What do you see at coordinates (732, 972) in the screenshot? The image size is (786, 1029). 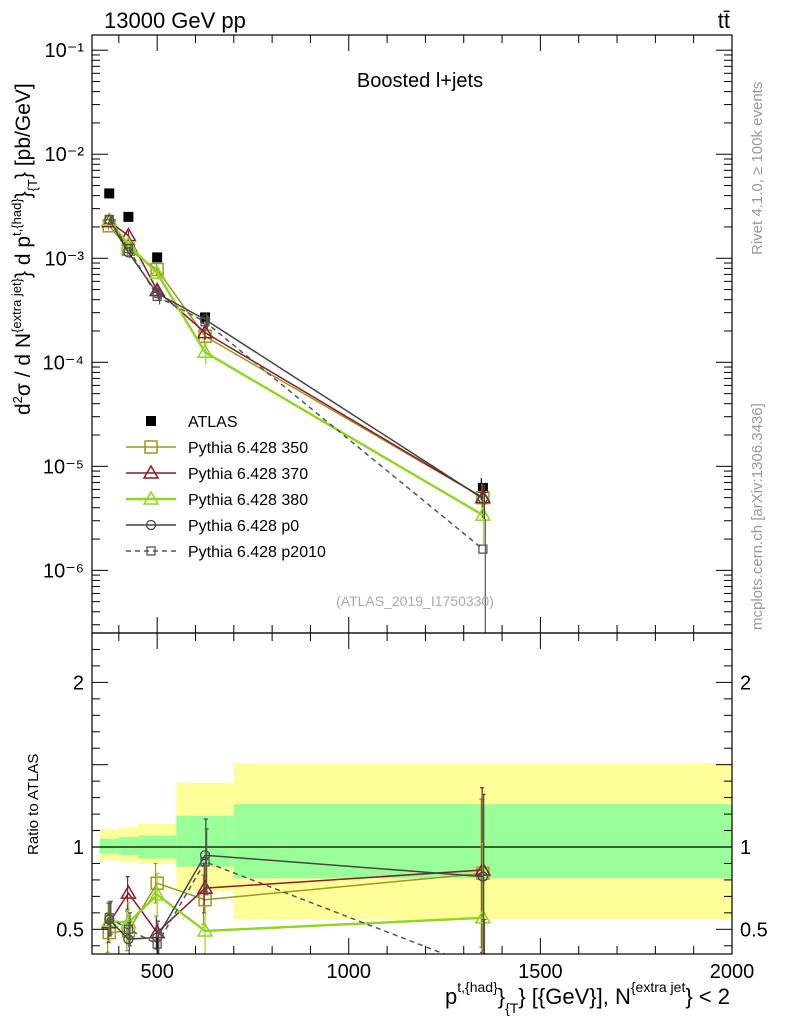 I see `x-tick-label: 2000` at bounding box center [732, 972].